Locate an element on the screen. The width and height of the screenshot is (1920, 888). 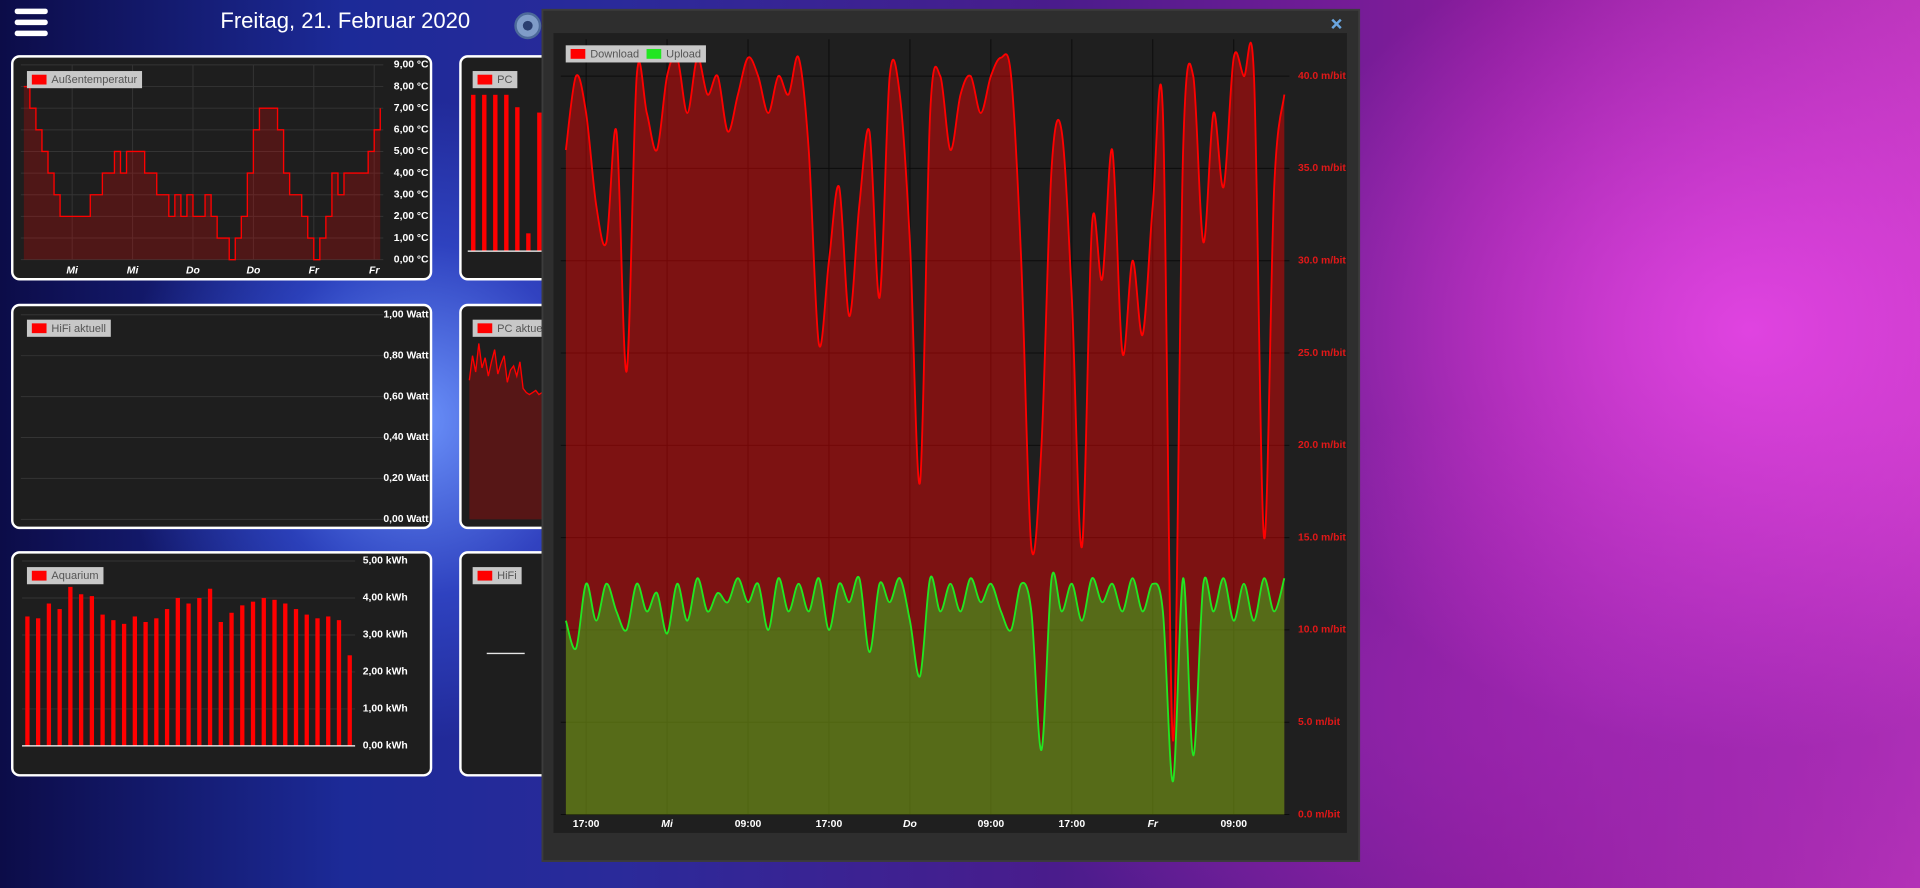
legend-label: Außentemperatur is located at coordinates (94, 80).